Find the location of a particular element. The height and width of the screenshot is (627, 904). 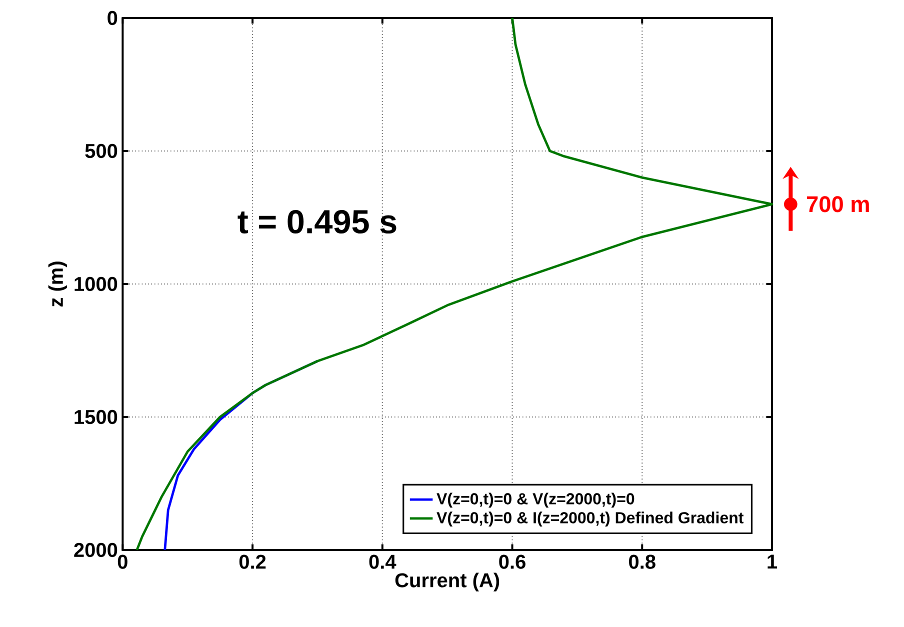

y-axis-title: z (m) is located at coordinates (57, 284).